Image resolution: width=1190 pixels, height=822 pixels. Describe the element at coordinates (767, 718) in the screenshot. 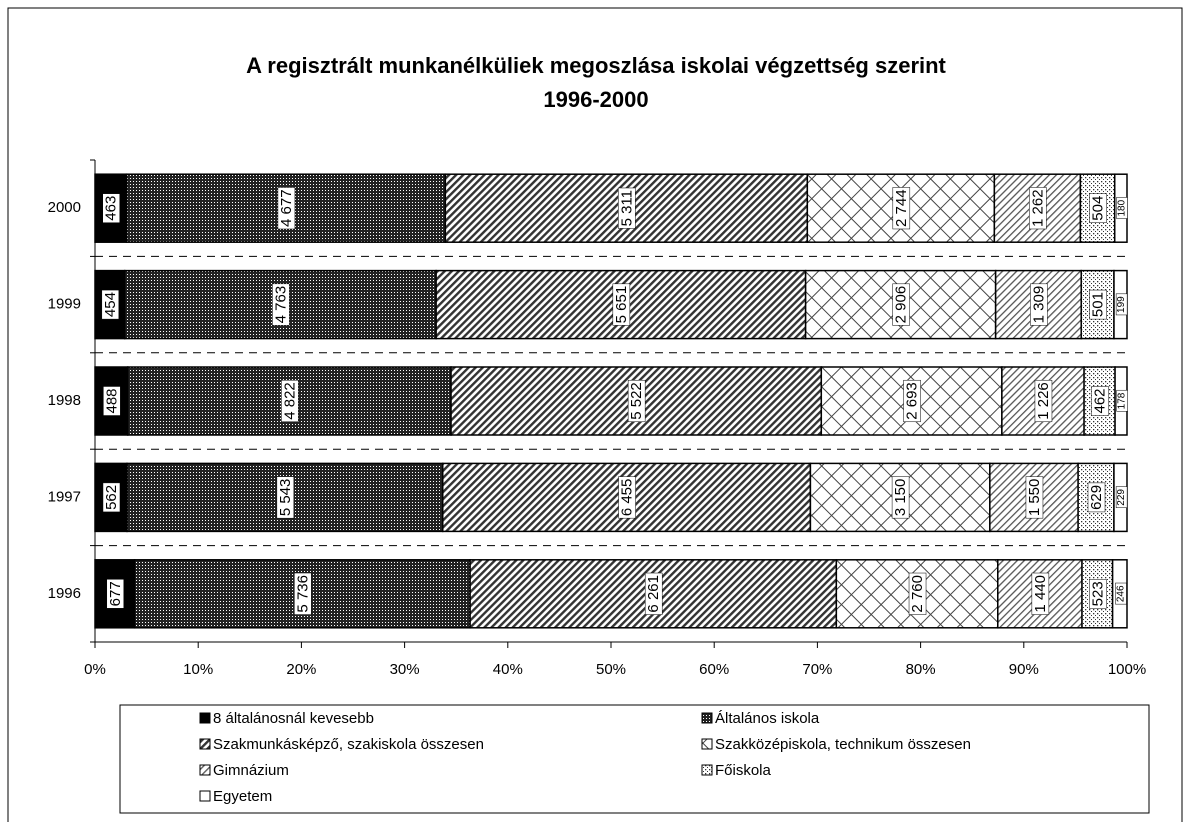

I see `legend-label: Általános iskola` at that location.